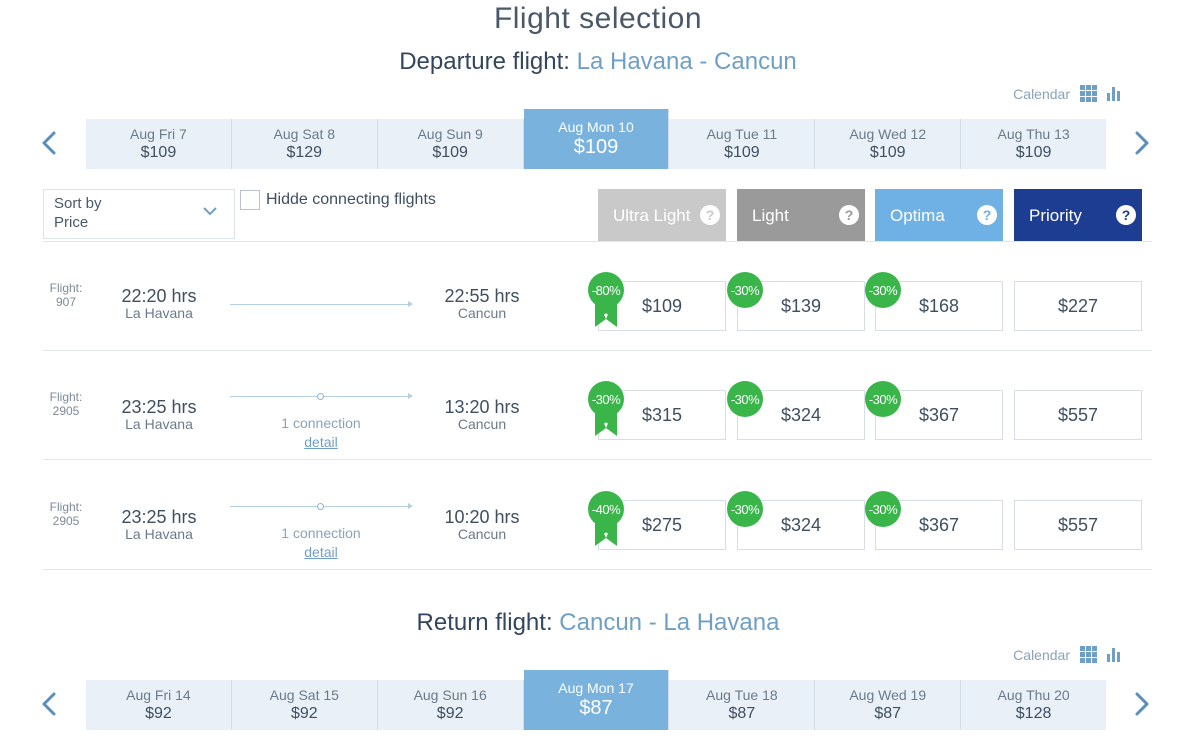  What do you see at coordinates (770, 215) in the screenshot?
I see `fare-header-label: Light` at bounding box center [770, 215].